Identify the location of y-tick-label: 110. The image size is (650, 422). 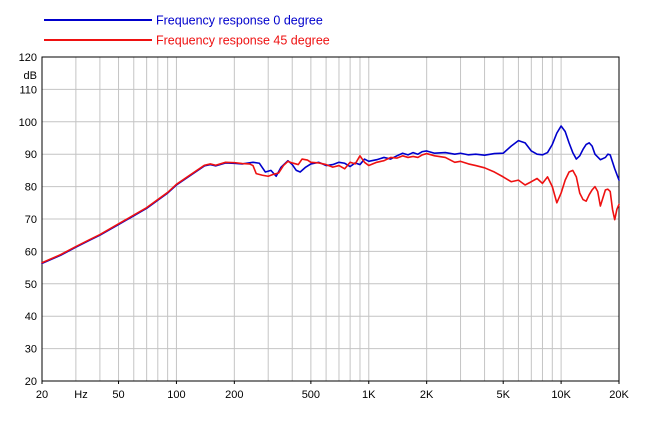
(28, 90).